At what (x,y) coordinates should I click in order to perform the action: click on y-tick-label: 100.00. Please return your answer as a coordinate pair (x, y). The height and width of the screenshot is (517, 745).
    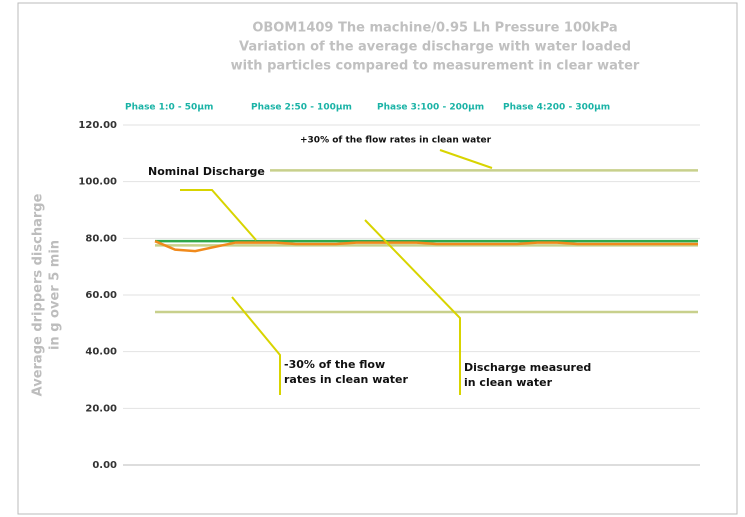
    Looking at the image, I should click on (97, 182).